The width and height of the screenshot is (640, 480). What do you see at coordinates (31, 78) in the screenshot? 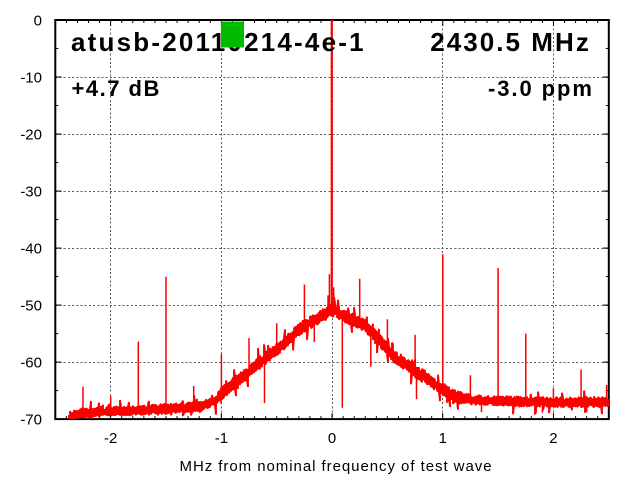
I see `svg-text: -10` at bounding box center [31, 78].